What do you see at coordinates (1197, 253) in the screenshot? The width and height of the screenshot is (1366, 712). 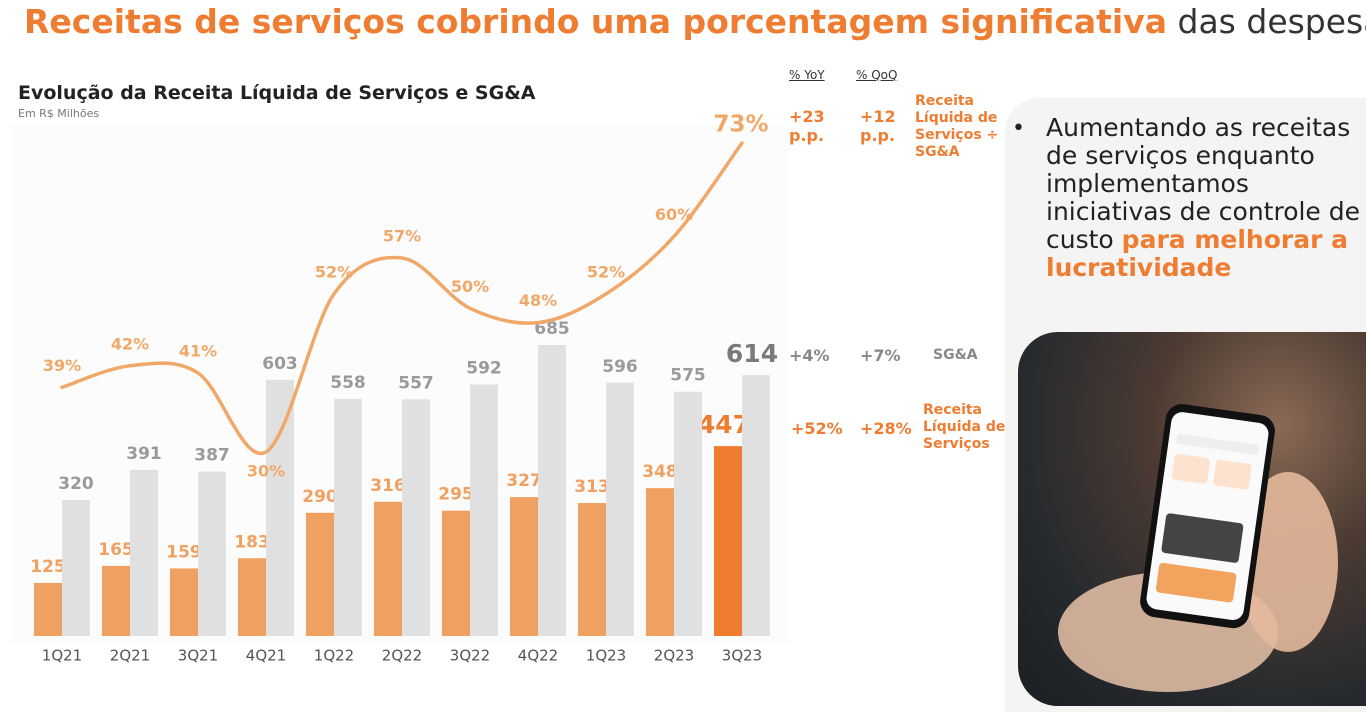 I see `bullet-highlight: para melhorar a lucratividade` at bounding box center [1197, 253].